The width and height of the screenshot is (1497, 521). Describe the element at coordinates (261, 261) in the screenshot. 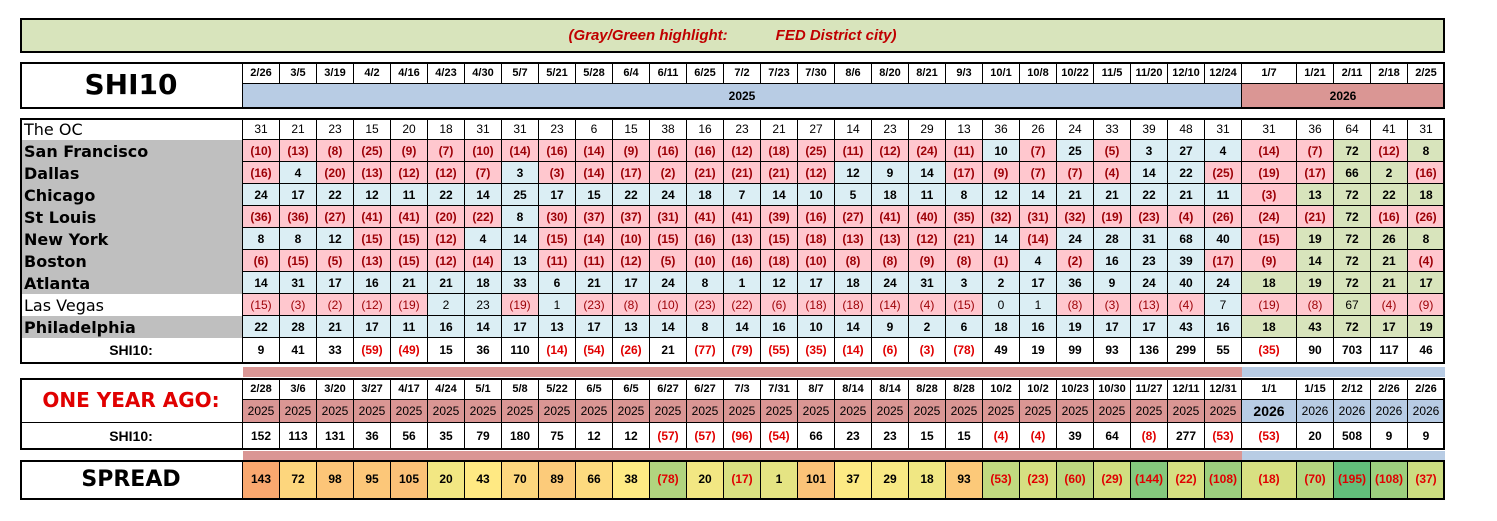

I see `city-value: (6)` at that location.